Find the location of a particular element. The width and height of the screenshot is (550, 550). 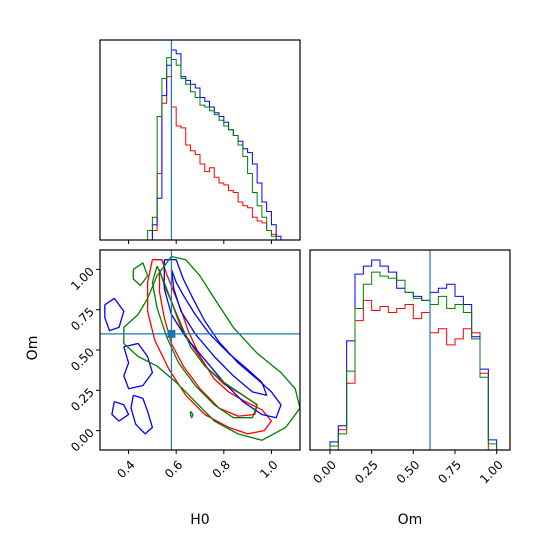

h0-om-contour-panel is located at coordinates (200, 350).